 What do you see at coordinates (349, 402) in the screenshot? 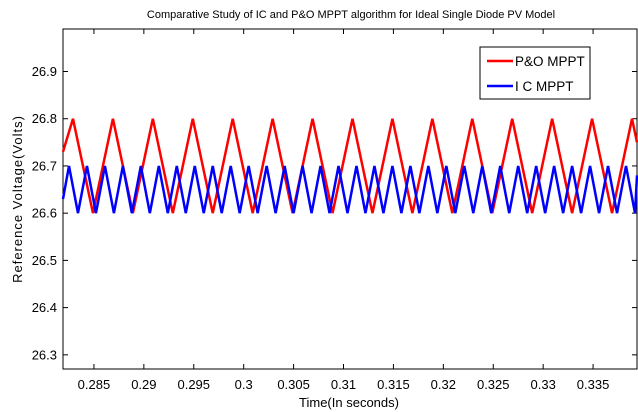
I see `x-axis-label: Time(In seconds)` at bounding box center [349, 402].